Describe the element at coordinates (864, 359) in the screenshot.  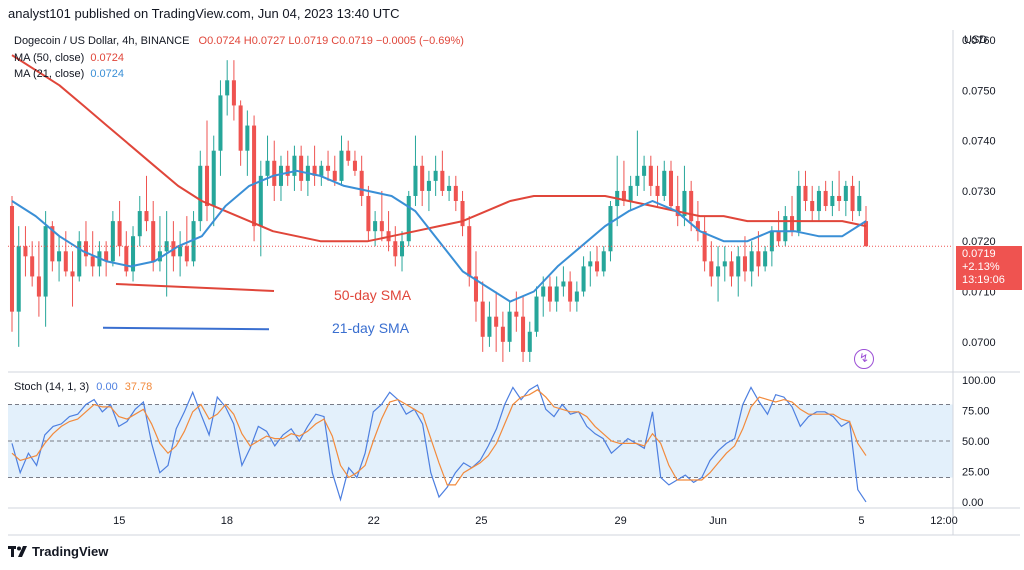
I see `flash-alert-icon: ↯` at that location.